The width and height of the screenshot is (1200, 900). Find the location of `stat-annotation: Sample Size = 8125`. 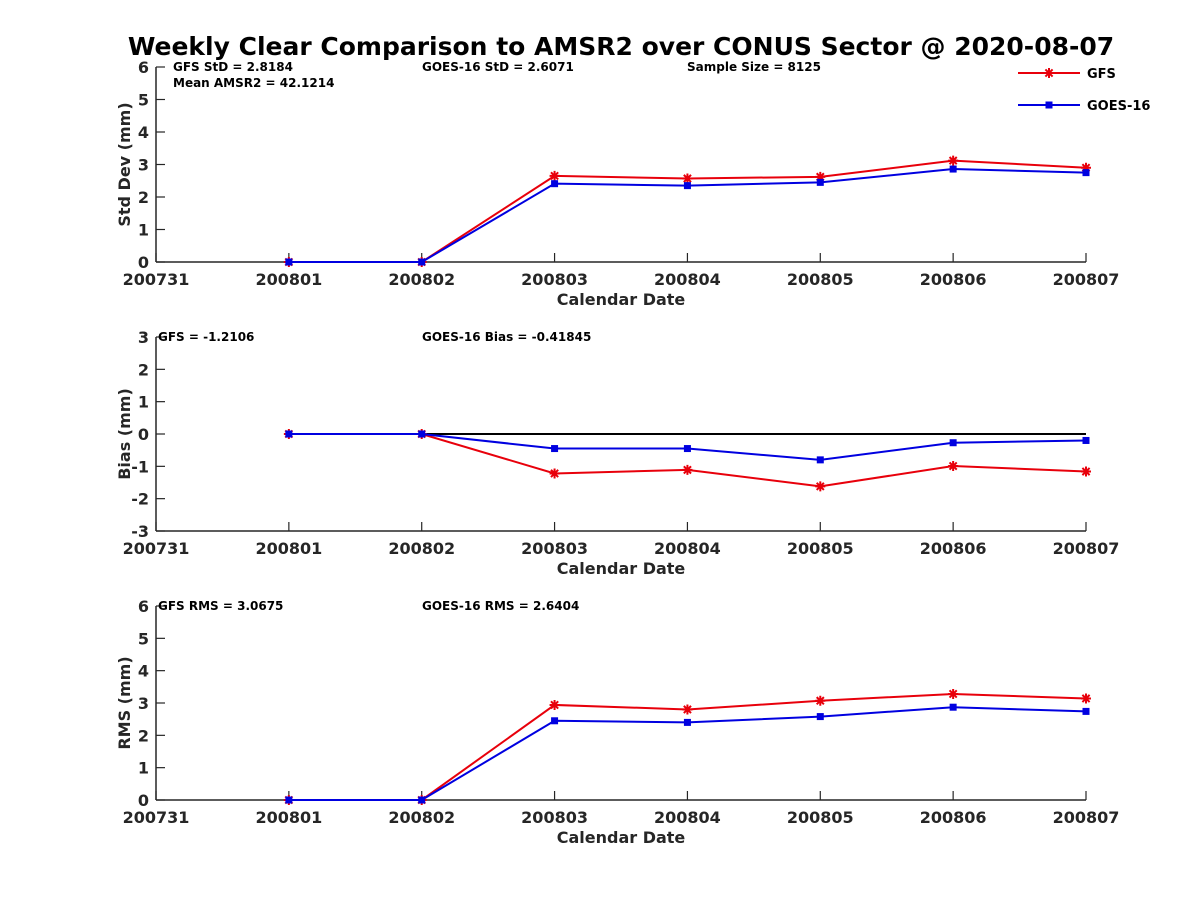

stat-annotation: Sample Size = 8125 is located at coordinates (754, 67).